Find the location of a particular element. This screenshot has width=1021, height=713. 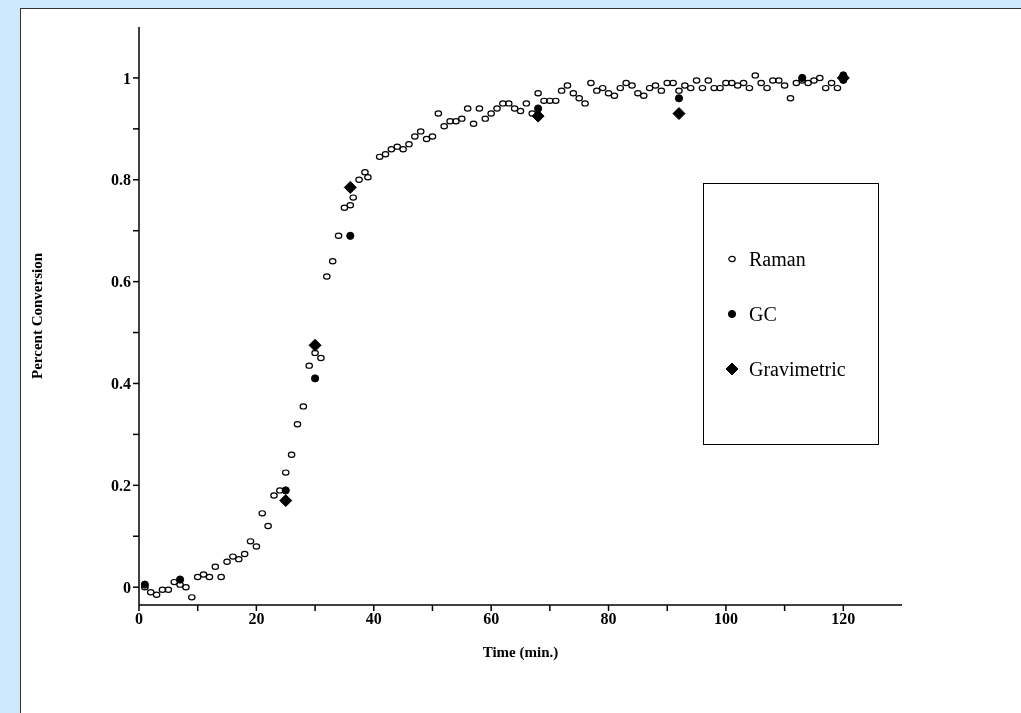

x-tick-label: 80 is located at coordinates (608, 619).